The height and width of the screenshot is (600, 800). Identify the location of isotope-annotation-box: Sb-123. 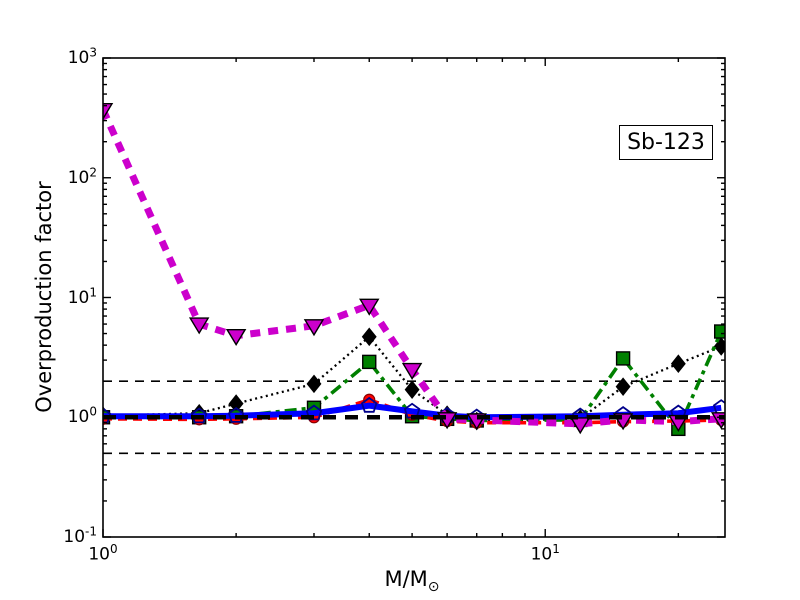
(666, 142).